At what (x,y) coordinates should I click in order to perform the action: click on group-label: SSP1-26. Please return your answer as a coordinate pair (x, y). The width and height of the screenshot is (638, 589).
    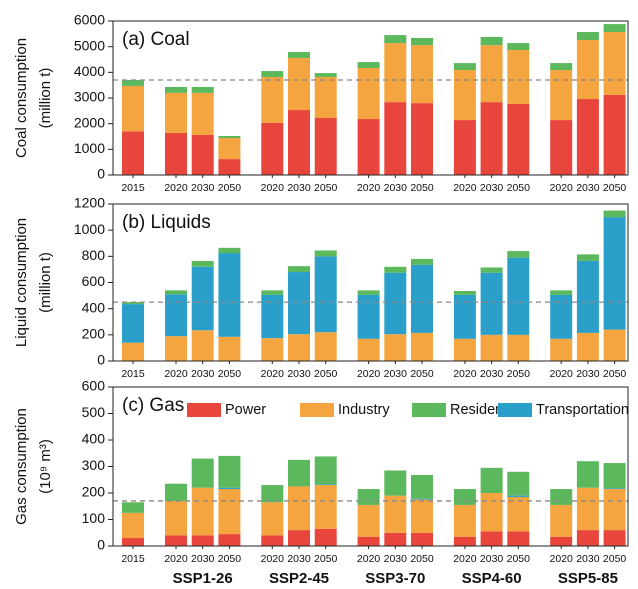
    Looking at the image, I should click on (203, 578).